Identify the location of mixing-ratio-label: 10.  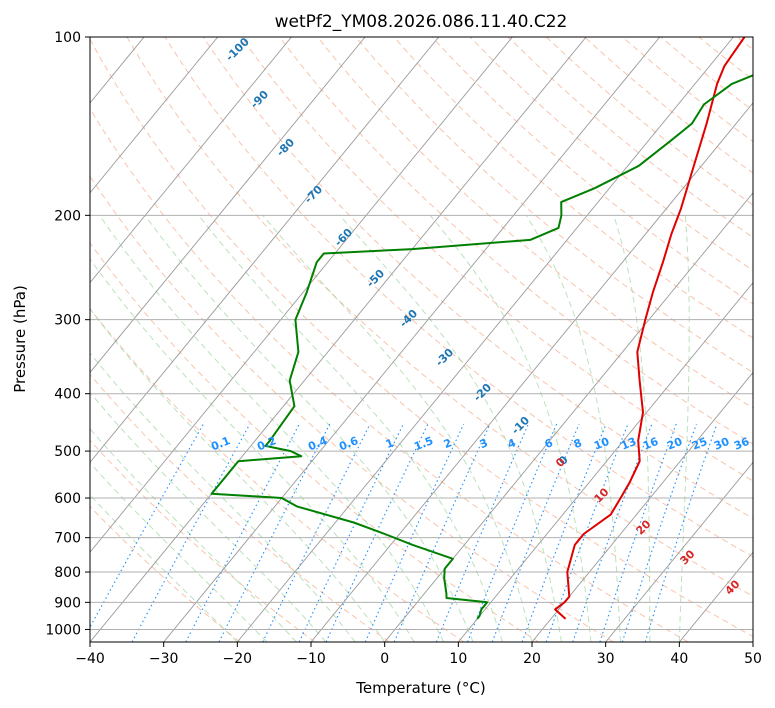
(601, 444).